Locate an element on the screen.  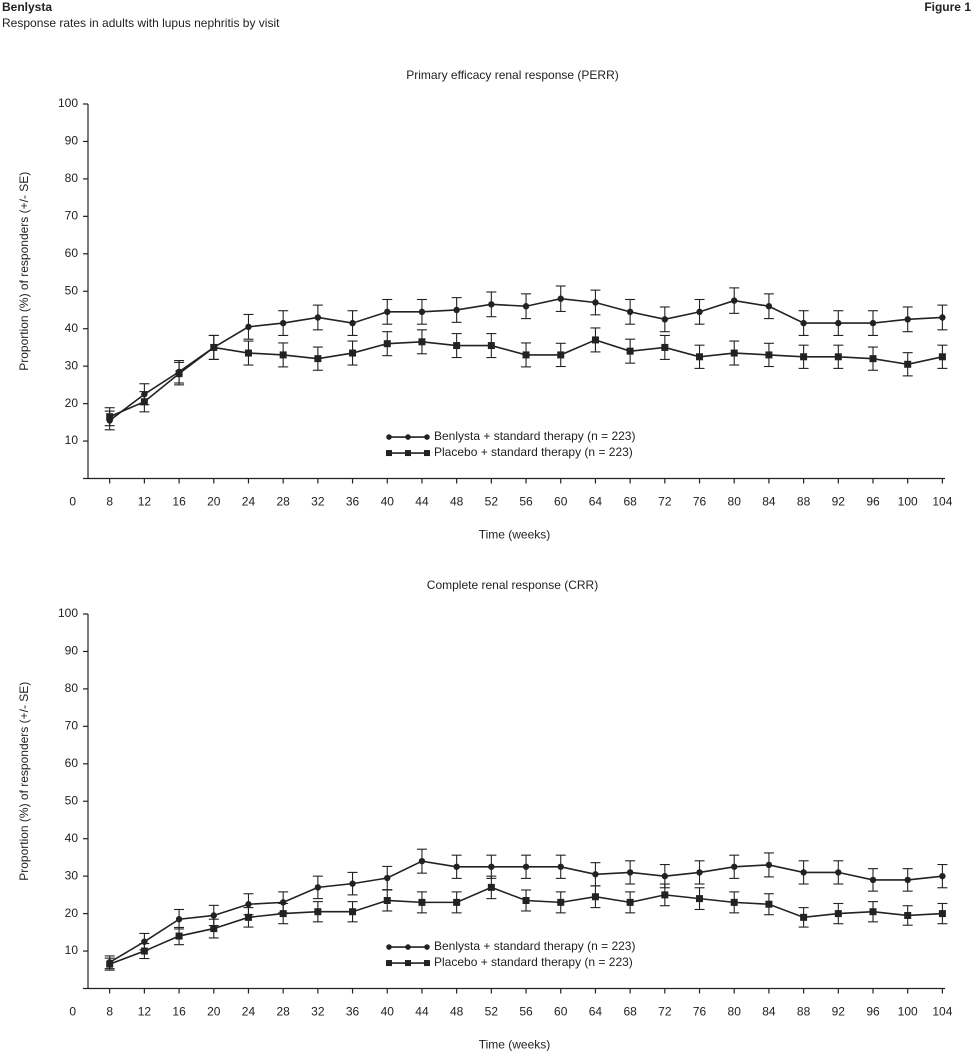
y-tick-label: 70 is located at coordinates (72, 726).